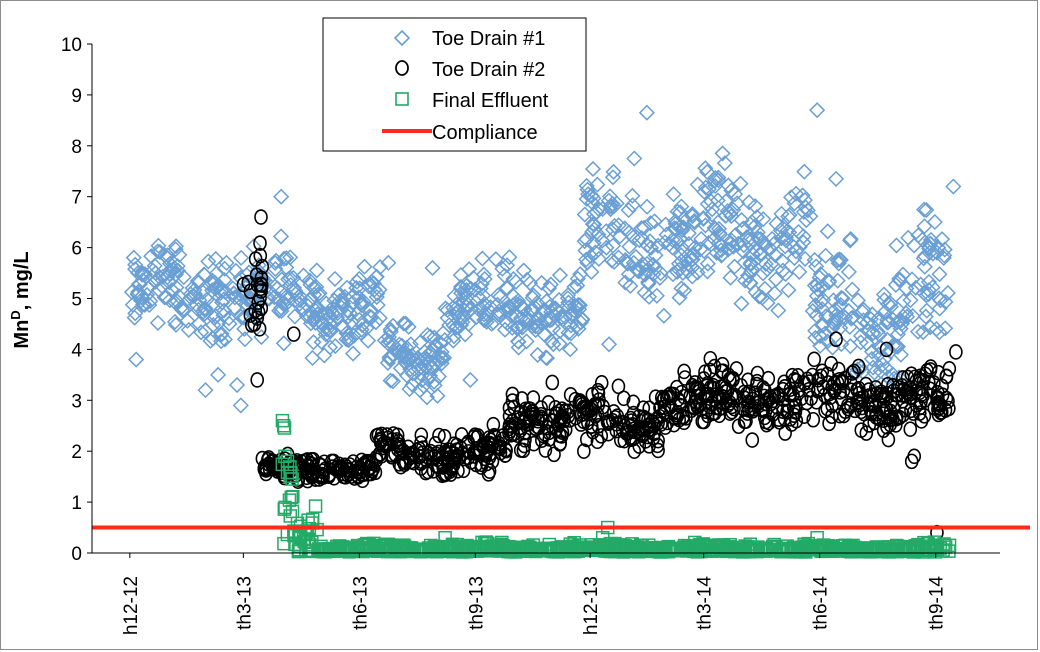 The width and height of the screenshot is (1040, 652). Describe the element at coordinates (460, 133) in the screenshot. I see `legend-item-compliance: Compliance` at that location.